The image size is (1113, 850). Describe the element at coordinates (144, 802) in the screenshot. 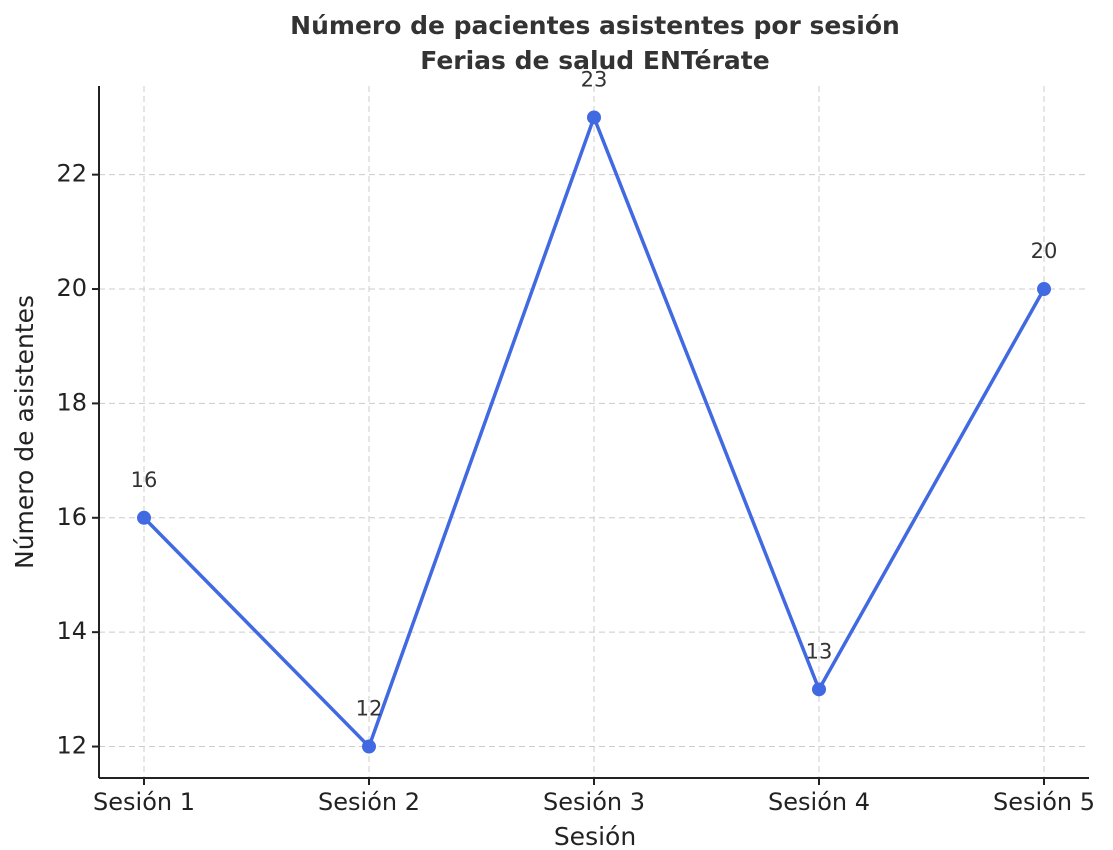

I see `x-tick-label: Sesión 1` at that location.